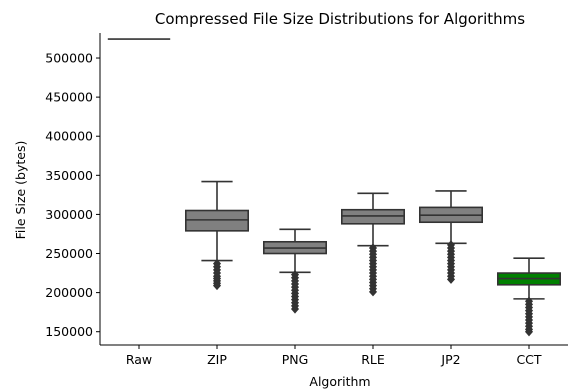 This screenshot has height=392, width=568. Describe the element at coordinates (69, 214) in the screenshot. I see `y-tick-label: 300000` at that location.